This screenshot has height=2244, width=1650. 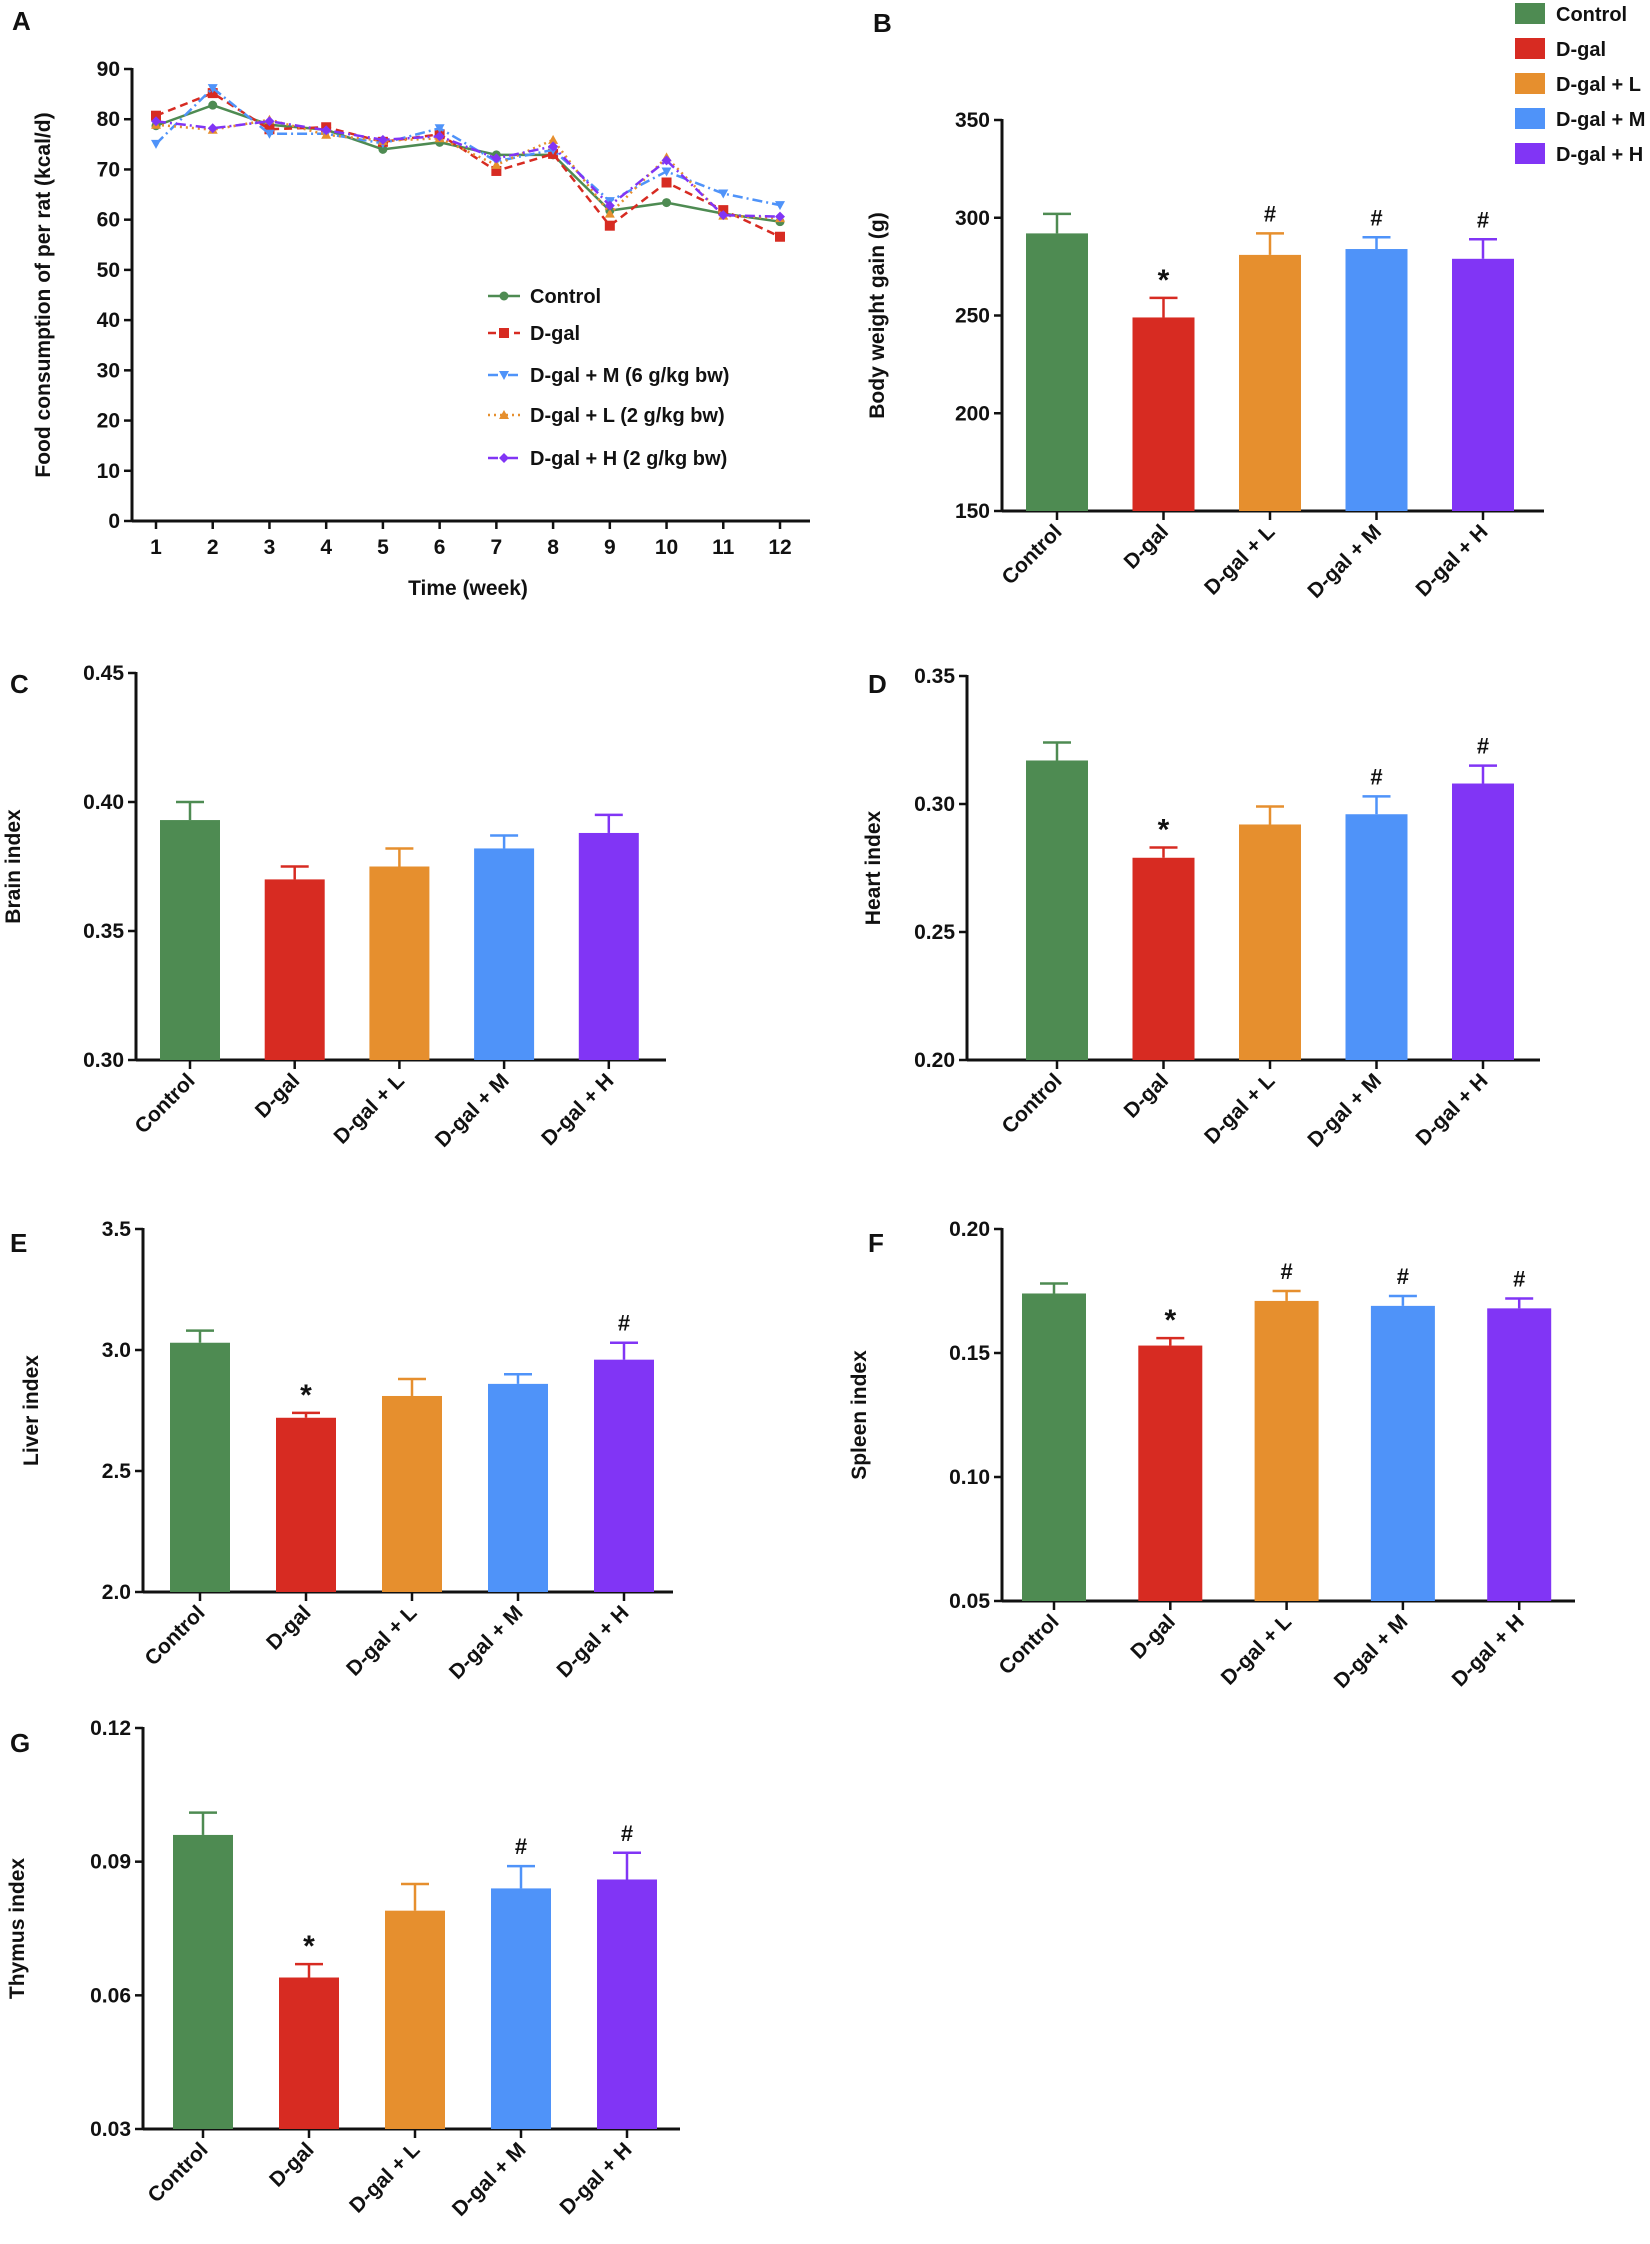 I want to click on y-tick-label: 90, so click(x=108, y=69).